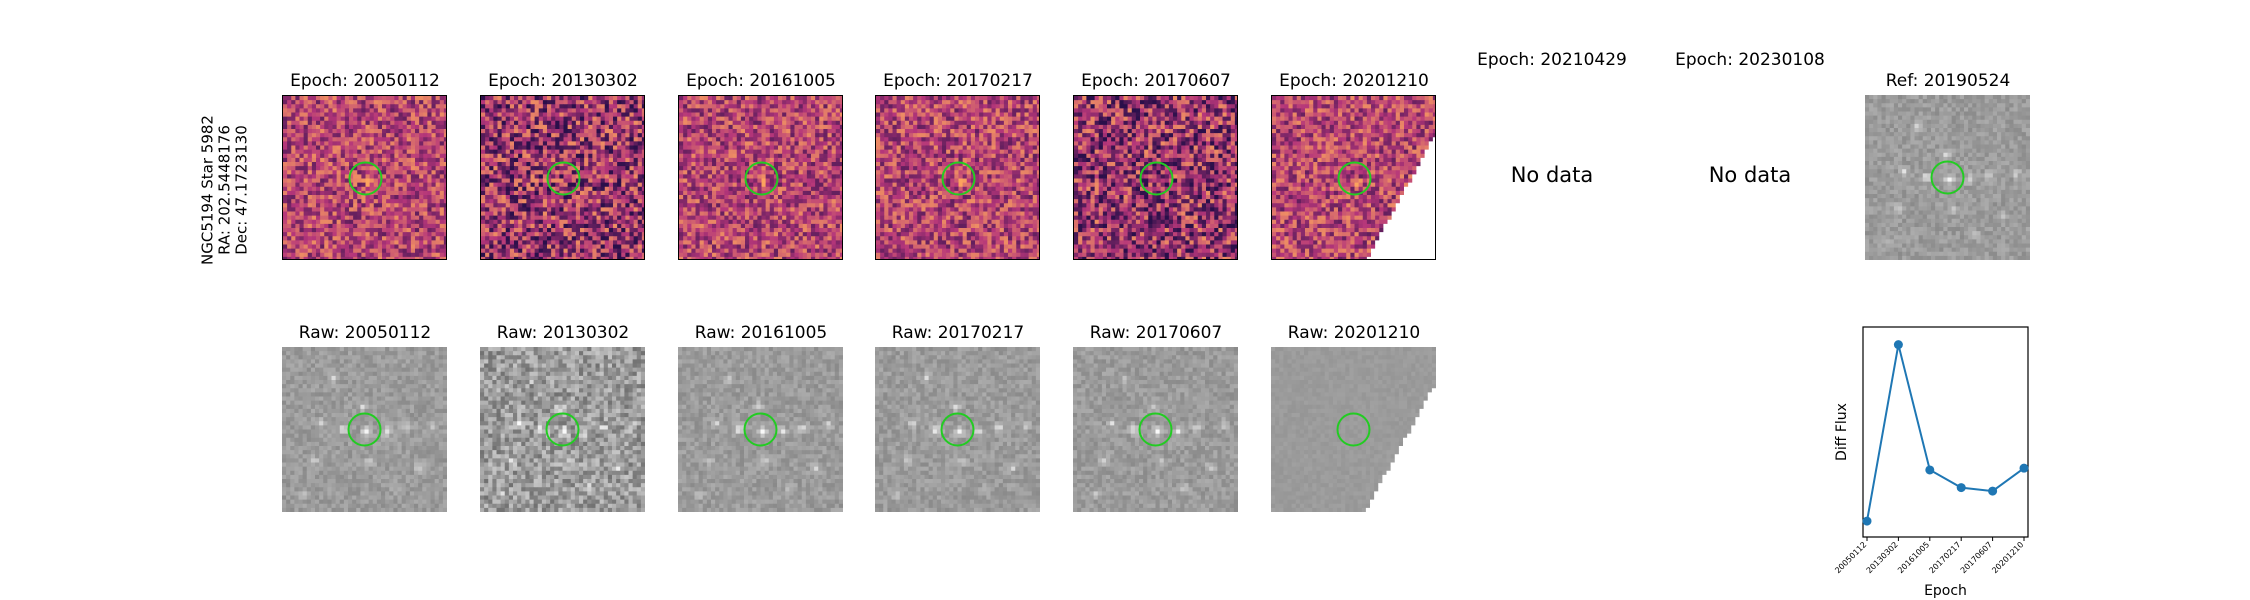 This screenshot has height=600, width=2250. Describe the element at coordinates (1156, 81) in the screenshot. I see `epoch-title-5: Epoch: 20170607` at that location.